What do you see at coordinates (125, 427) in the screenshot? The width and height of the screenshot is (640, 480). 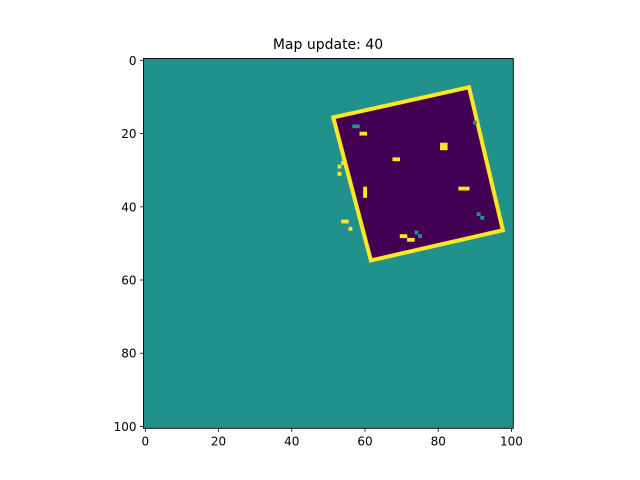 I see `y-tick-label: 100` at bounding box center [125, 427].